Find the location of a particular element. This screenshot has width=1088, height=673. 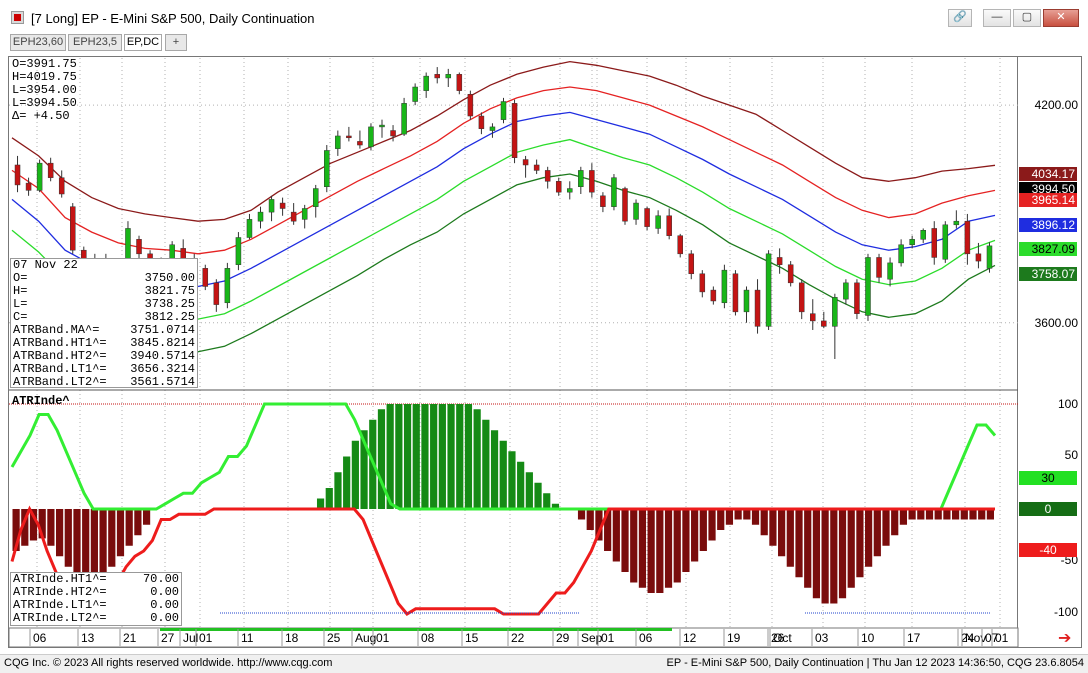

cursor-date: 07 Nov 22 is located at coordinates (45, 265).